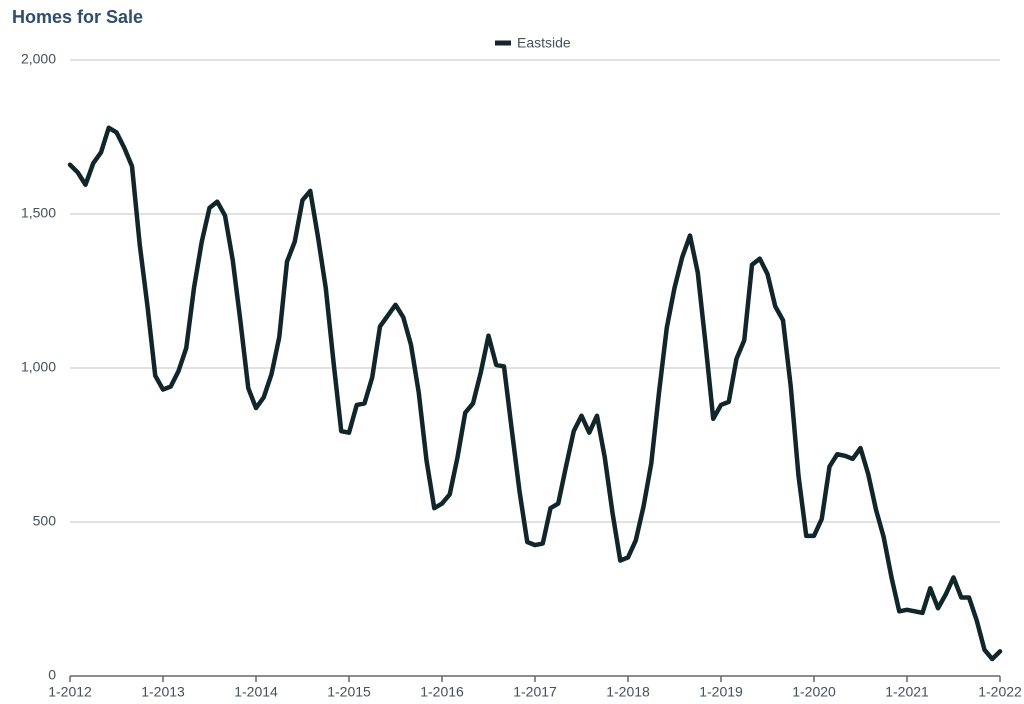 The image size is (1024, 704). I want to click on x-tick-label: 1-2018, so click(628, 692).